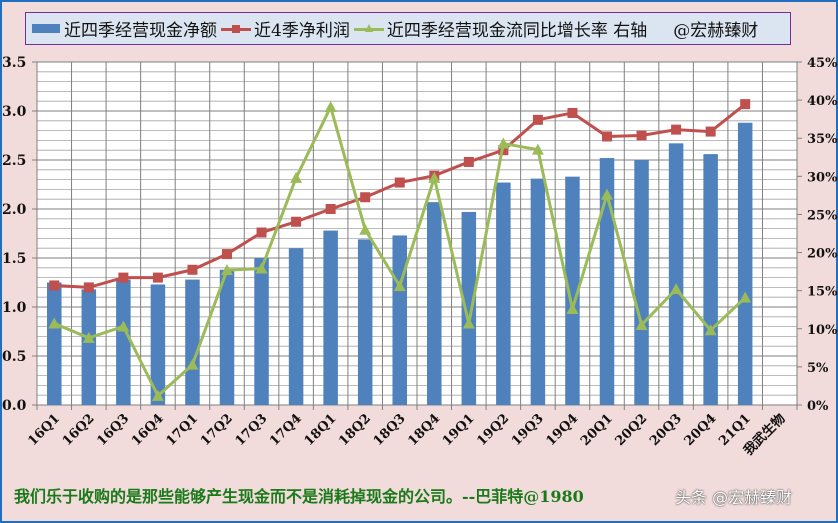 This screenshot has width=838, height=523. Describe the element at coordinates (493, 430) in the screenshot. I see `x-axis-label: 19Q2` at that location.